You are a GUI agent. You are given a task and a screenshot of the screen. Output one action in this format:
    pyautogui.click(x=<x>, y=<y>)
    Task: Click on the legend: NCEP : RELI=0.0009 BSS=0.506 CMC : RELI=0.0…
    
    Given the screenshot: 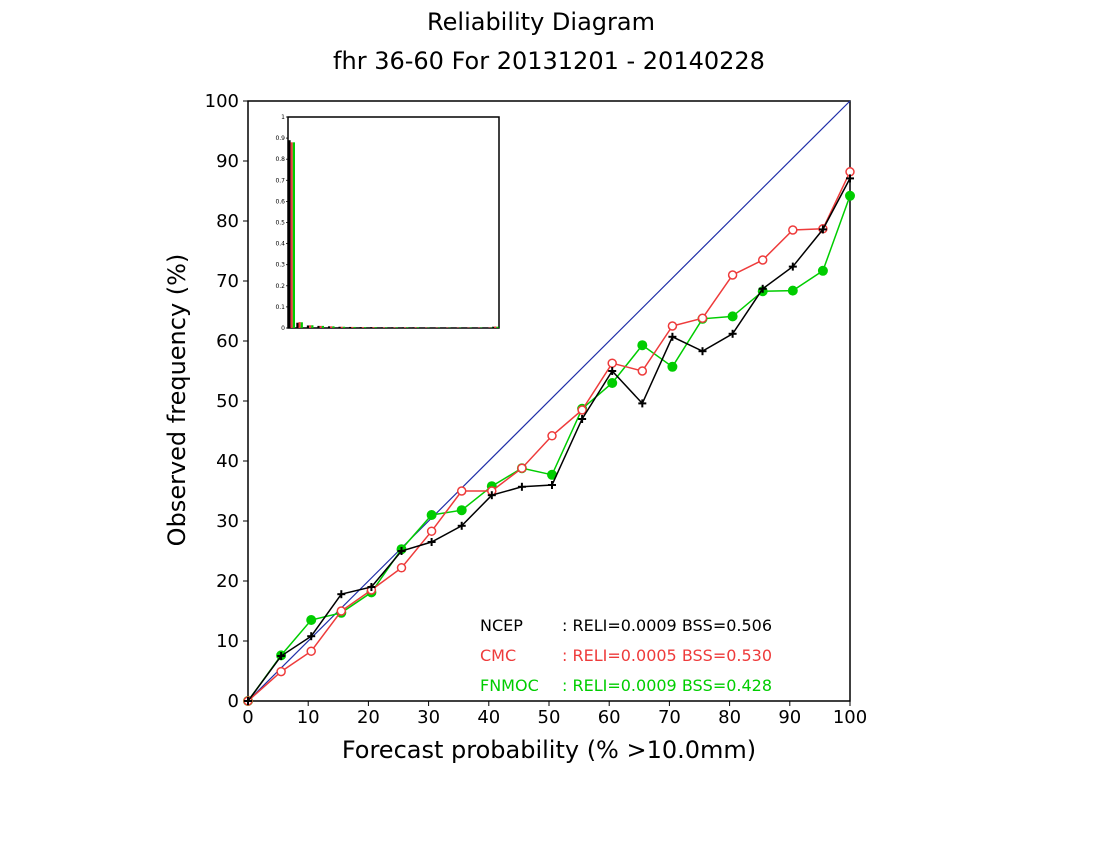 What is the action you would take?
    pyautogui.click(x=626, y=655)
    